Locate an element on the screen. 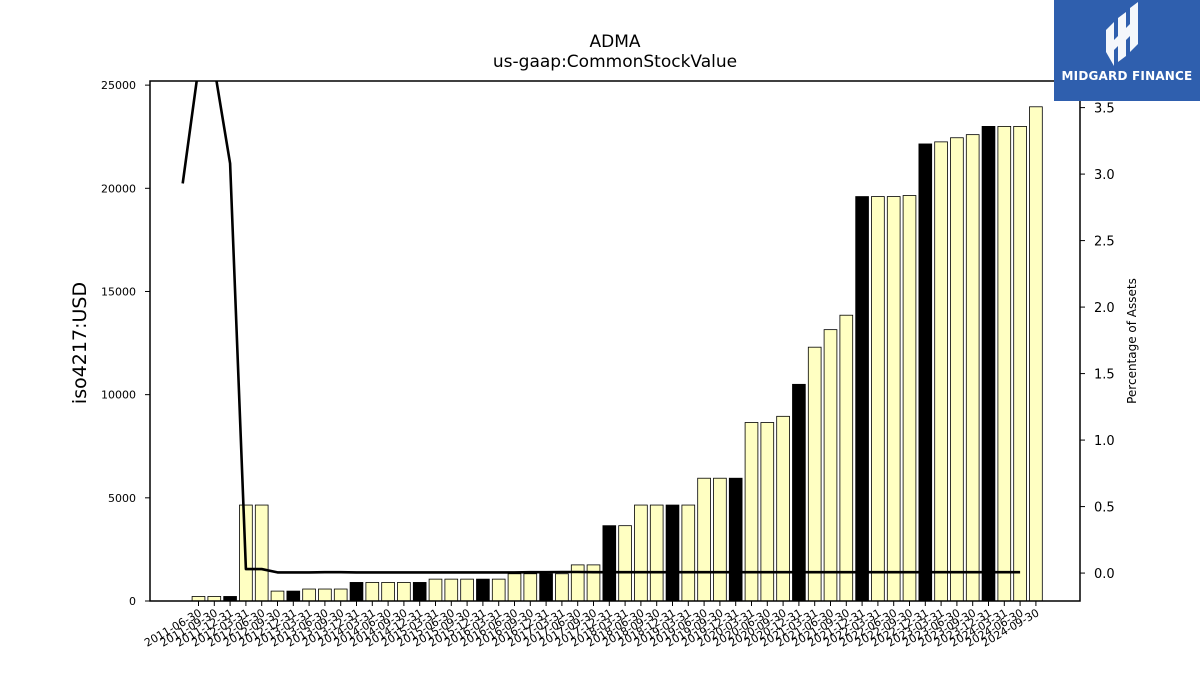 This screenshot has height=675, width=1200. left-axis: 0 5000 10000 15000 20000 25000 is located at coordinates (125, 343).